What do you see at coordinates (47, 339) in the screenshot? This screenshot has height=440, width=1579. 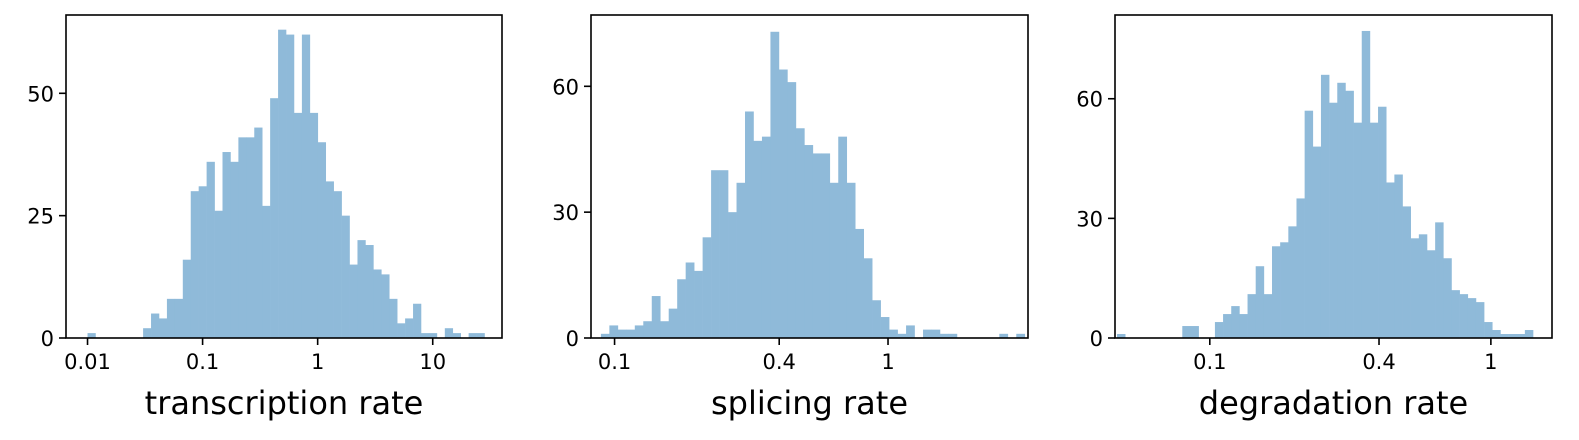 I see `y-tick-label: 0` at bounding box center [47, 339].